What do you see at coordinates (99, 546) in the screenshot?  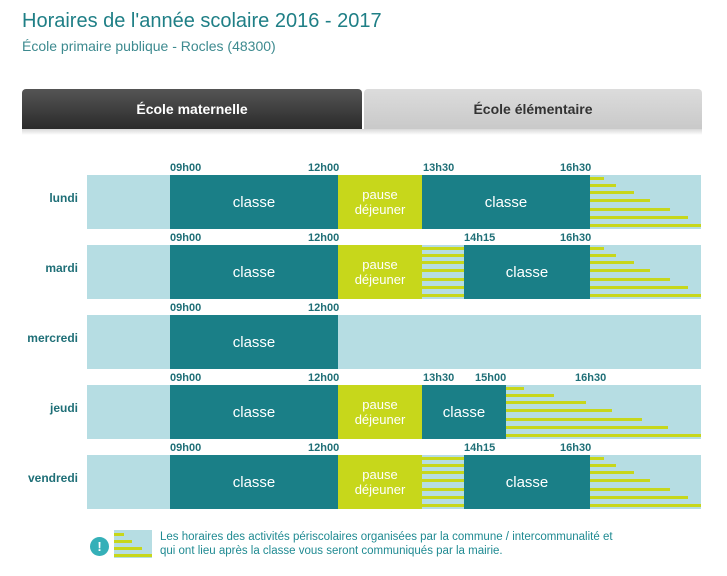 I see `info-icon: !` at bounding box center [99, 546].